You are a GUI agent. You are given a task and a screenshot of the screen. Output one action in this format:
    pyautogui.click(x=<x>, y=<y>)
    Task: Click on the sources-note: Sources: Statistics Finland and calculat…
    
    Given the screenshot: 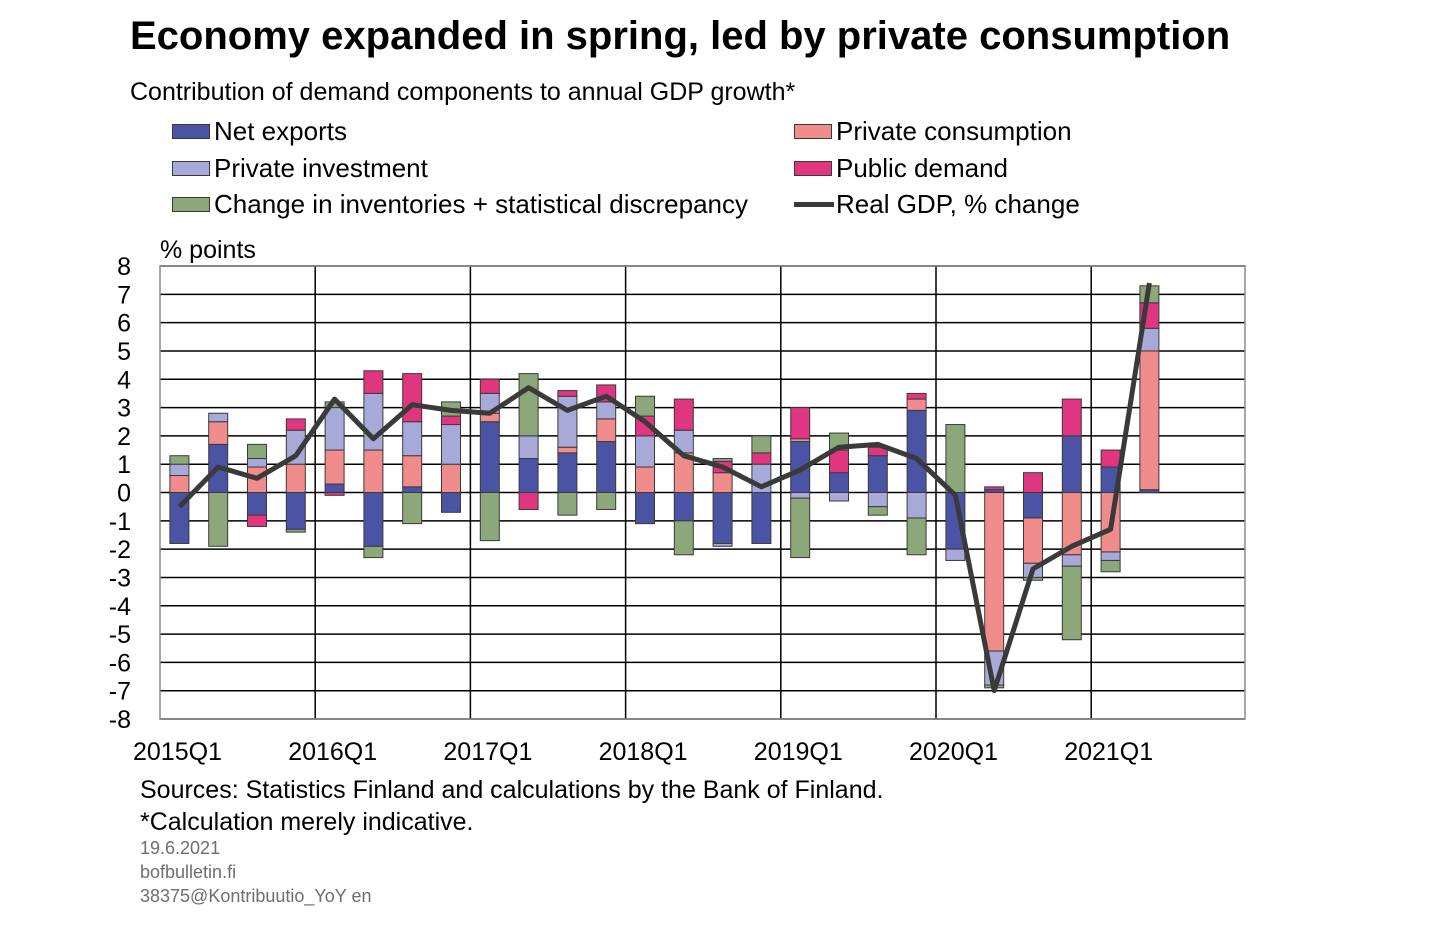 What is the action you would take?
    pyautogui.click(x=512, y=790)
    